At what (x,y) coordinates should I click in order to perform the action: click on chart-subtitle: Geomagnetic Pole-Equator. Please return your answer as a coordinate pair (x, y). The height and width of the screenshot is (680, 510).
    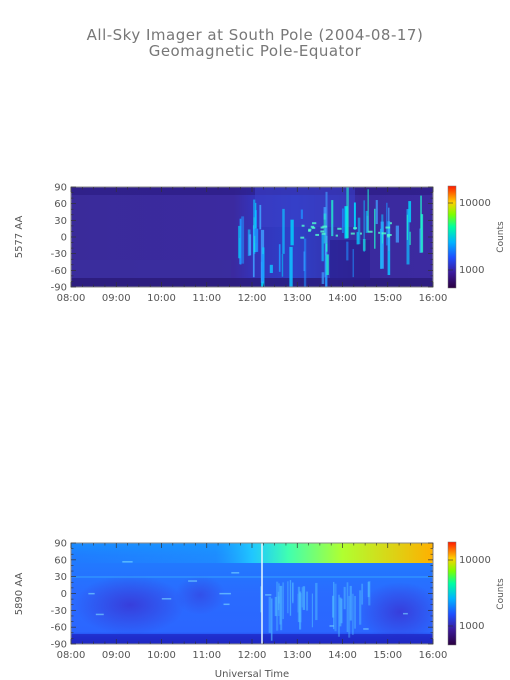
    Looking at the image, I should click on (255, 51).